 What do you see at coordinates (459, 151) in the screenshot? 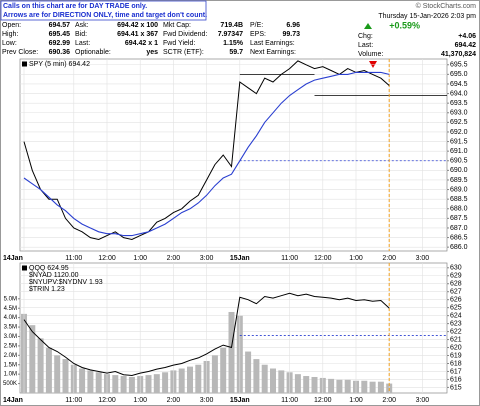
I see `y-tick-label: 691.0` at bounding box center [459, 151].